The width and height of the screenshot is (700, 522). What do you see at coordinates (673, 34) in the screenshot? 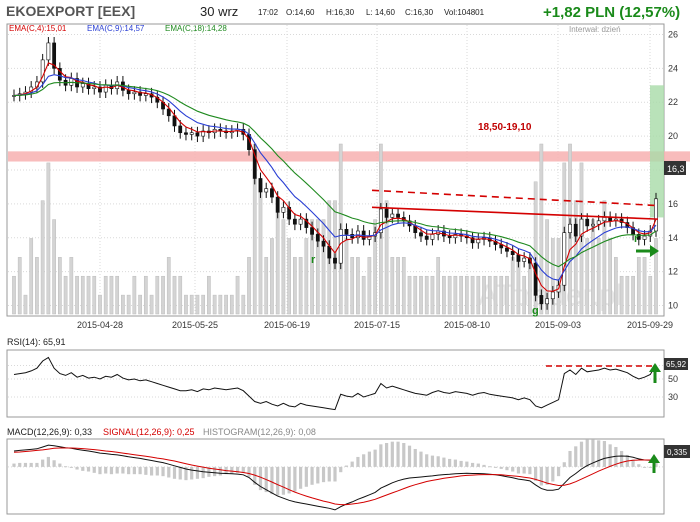
I see `price-y-tick: 26` at bounding box center [673, 34].